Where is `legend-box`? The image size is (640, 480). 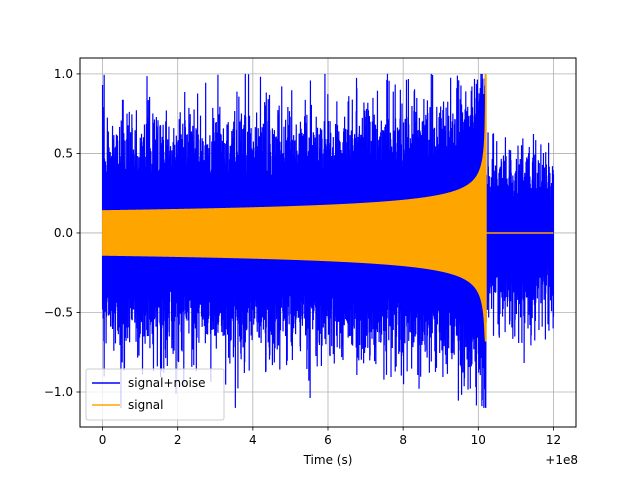 legend-box is located at coordinates (155, 394).